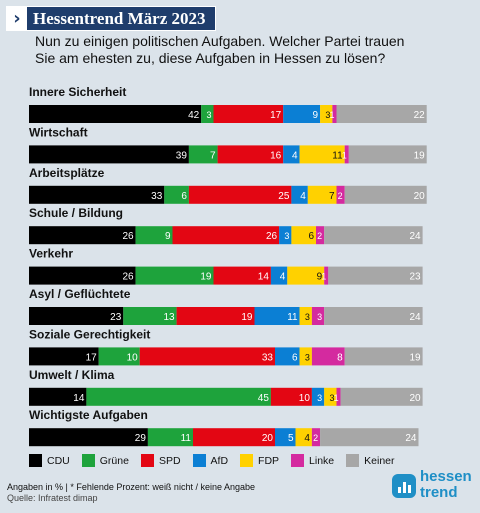 The width and height of the screenshot is (480, 513). I want to click on legend-label: Grüne, so click(114, 460).